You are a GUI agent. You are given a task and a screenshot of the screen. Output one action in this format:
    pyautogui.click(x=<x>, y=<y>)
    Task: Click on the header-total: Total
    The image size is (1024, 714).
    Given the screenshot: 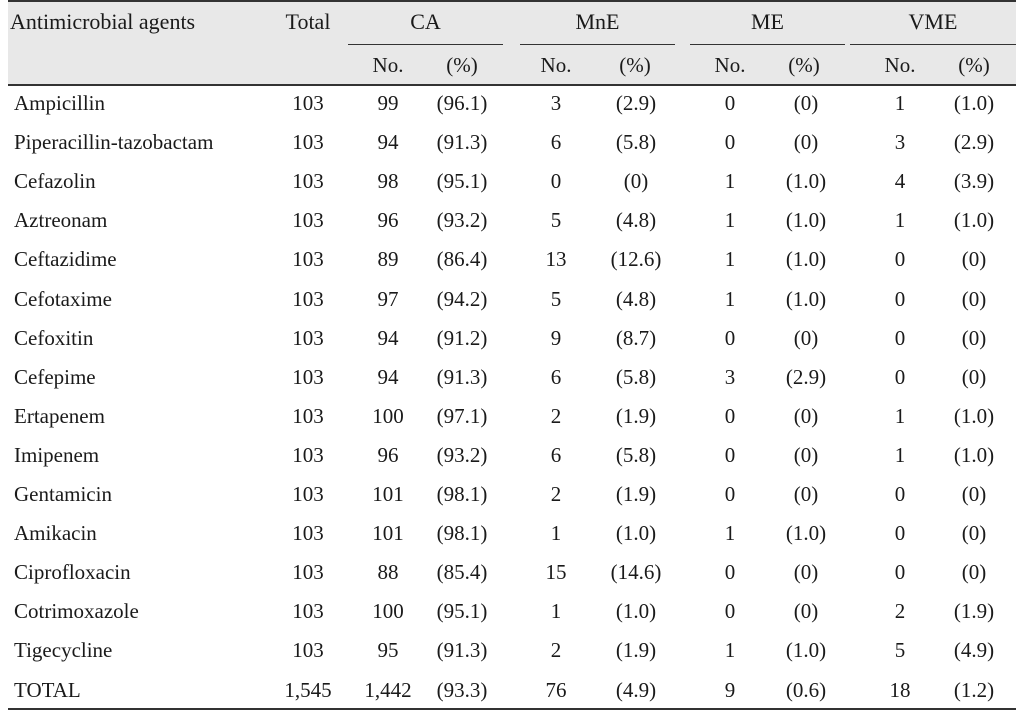 What is the action you would take?
    pyautogui.click(x=308, y=21)
    